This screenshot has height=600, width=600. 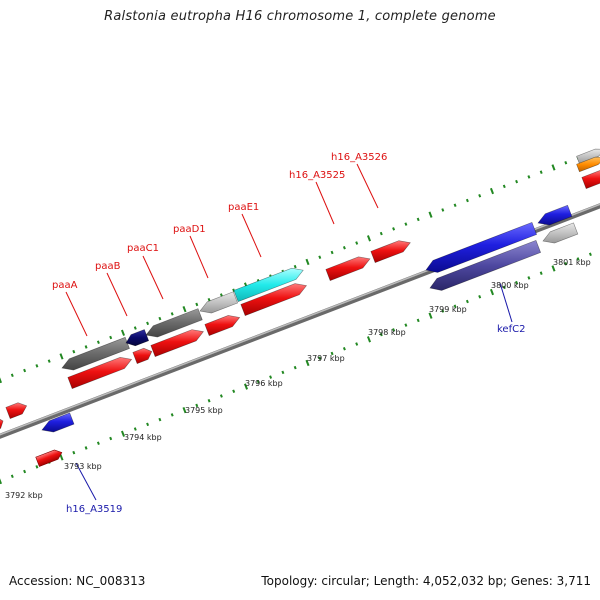 I want to click on gene-label-paaA: paaA, so click(x=65, y=285).